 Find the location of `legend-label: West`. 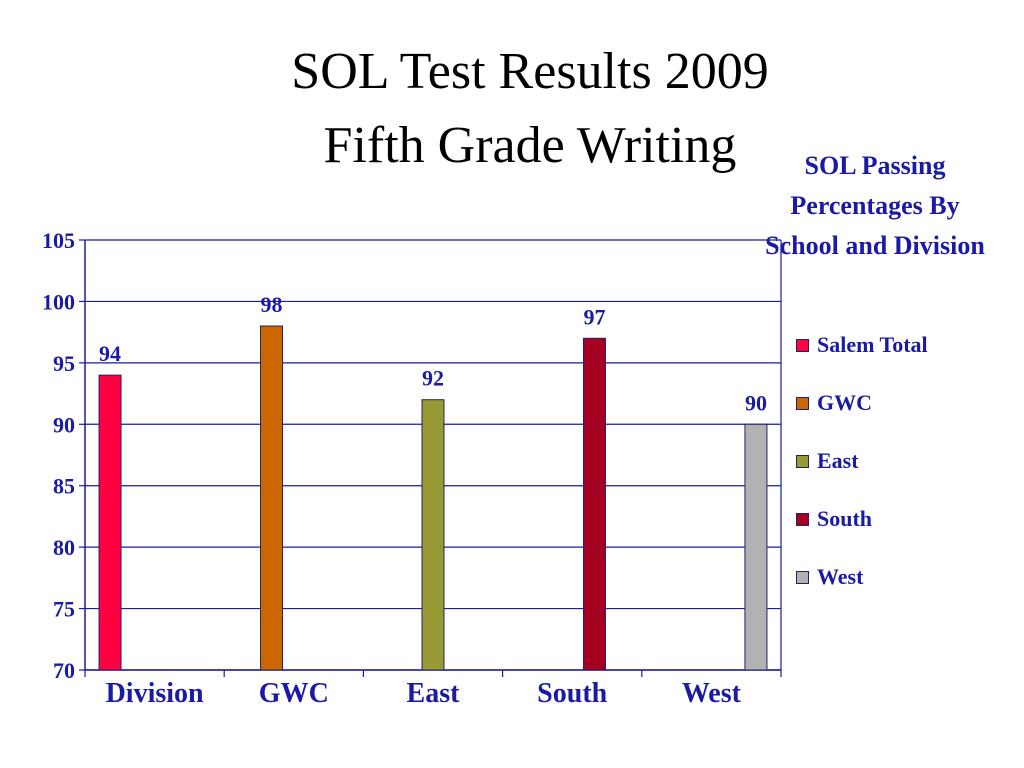

legend-label: West is located at coordinates (840, 576).